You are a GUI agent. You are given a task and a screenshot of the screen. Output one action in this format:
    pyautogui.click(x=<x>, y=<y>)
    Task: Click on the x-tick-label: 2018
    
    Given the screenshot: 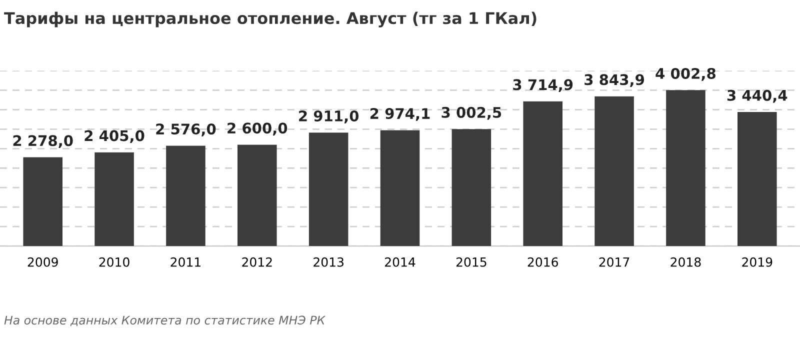 What is the action you would take?
    pyautogui.click(x=685, y=262)
    